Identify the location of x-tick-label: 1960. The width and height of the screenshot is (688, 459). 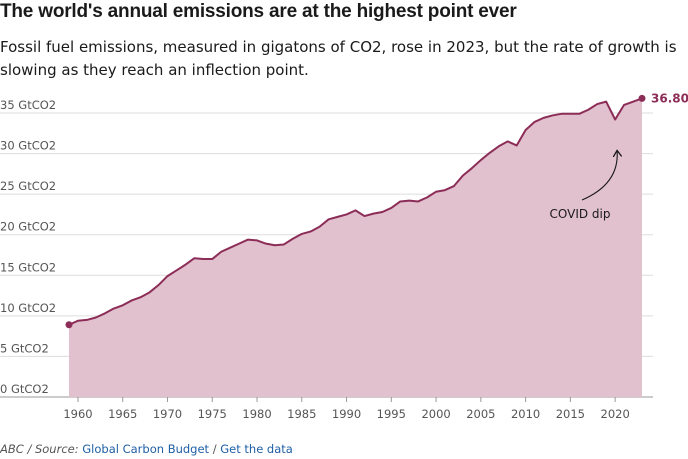
(77, 414).